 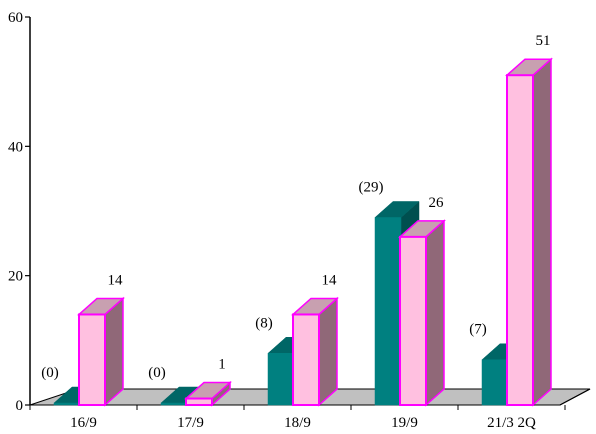 What do you see at coordinates (297, 423) in the screenshot?
I see `x-category-label: 18/9` at bounding box center [297, 423].